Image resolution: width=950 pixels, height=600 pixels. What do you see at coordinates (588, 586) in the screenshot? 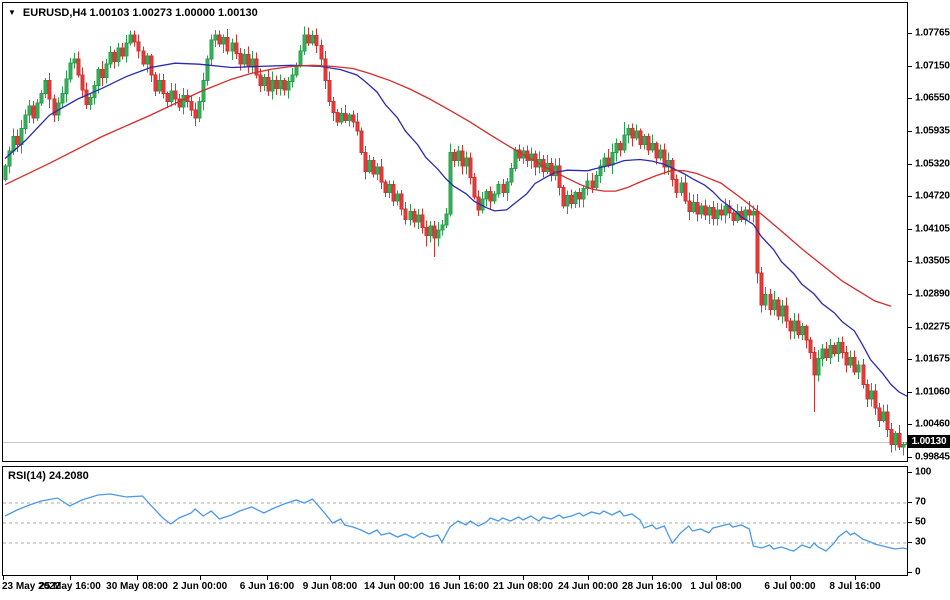
I see `time-tick-label: 24 Jun 00:00` at bounding box center [588, 586].